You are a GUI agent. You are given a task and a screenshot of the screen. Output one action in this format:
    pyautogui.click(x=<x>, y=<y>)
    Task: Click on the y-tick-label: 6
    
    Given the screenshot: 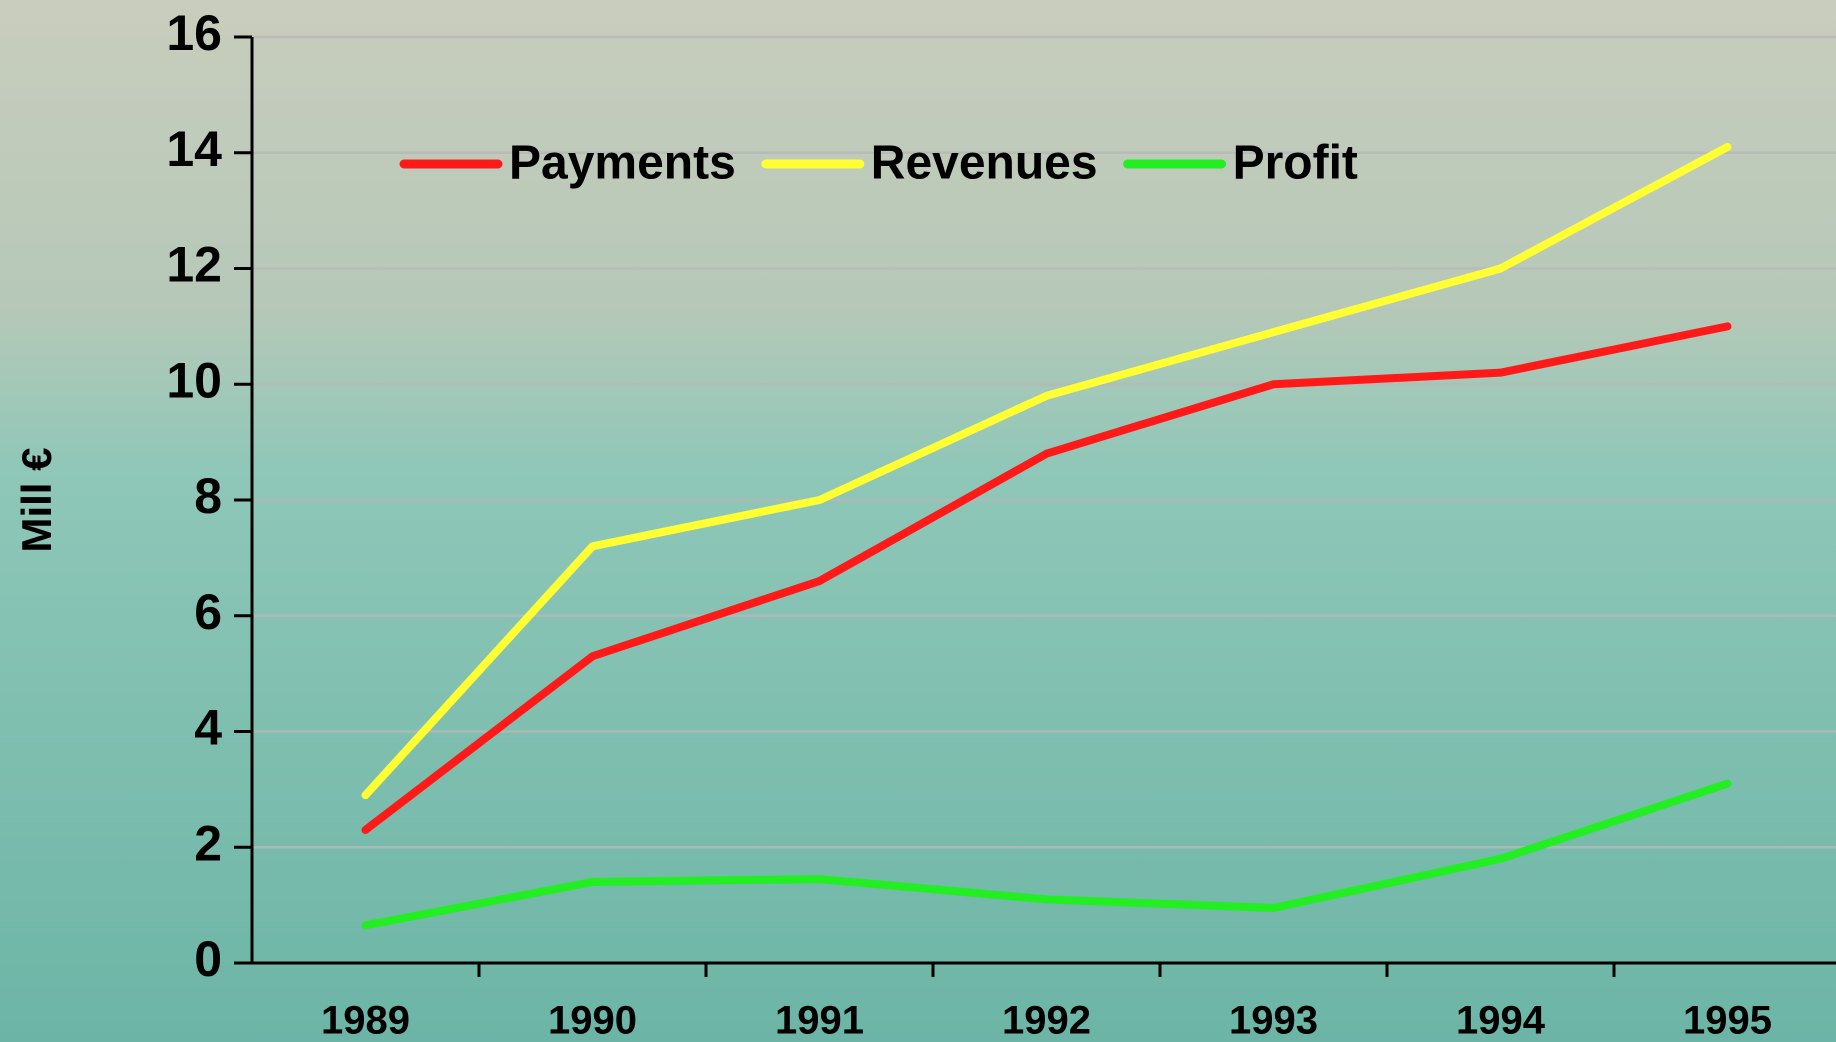 What is the action you would take?
    pyautogui.click(x=208, y=612)
    